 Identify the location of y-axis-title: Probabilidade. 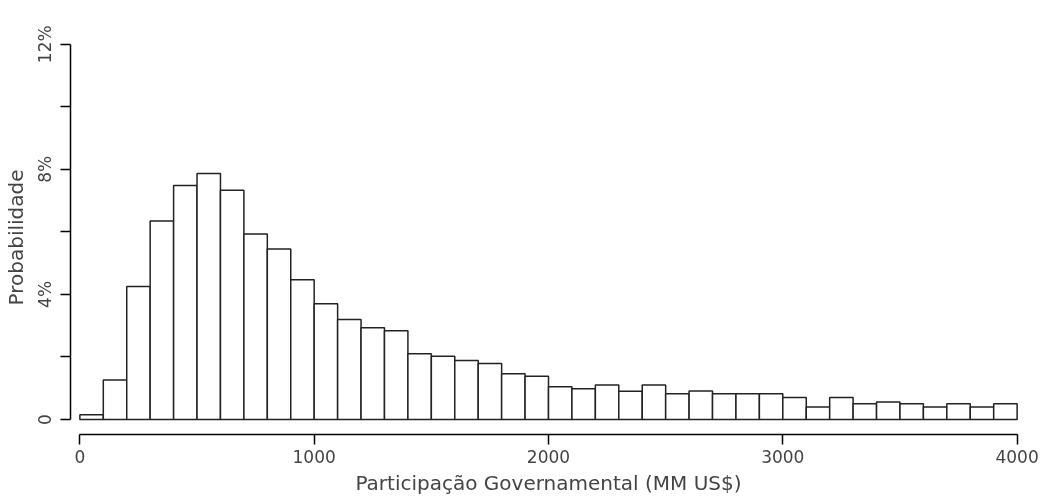
(15, 237).